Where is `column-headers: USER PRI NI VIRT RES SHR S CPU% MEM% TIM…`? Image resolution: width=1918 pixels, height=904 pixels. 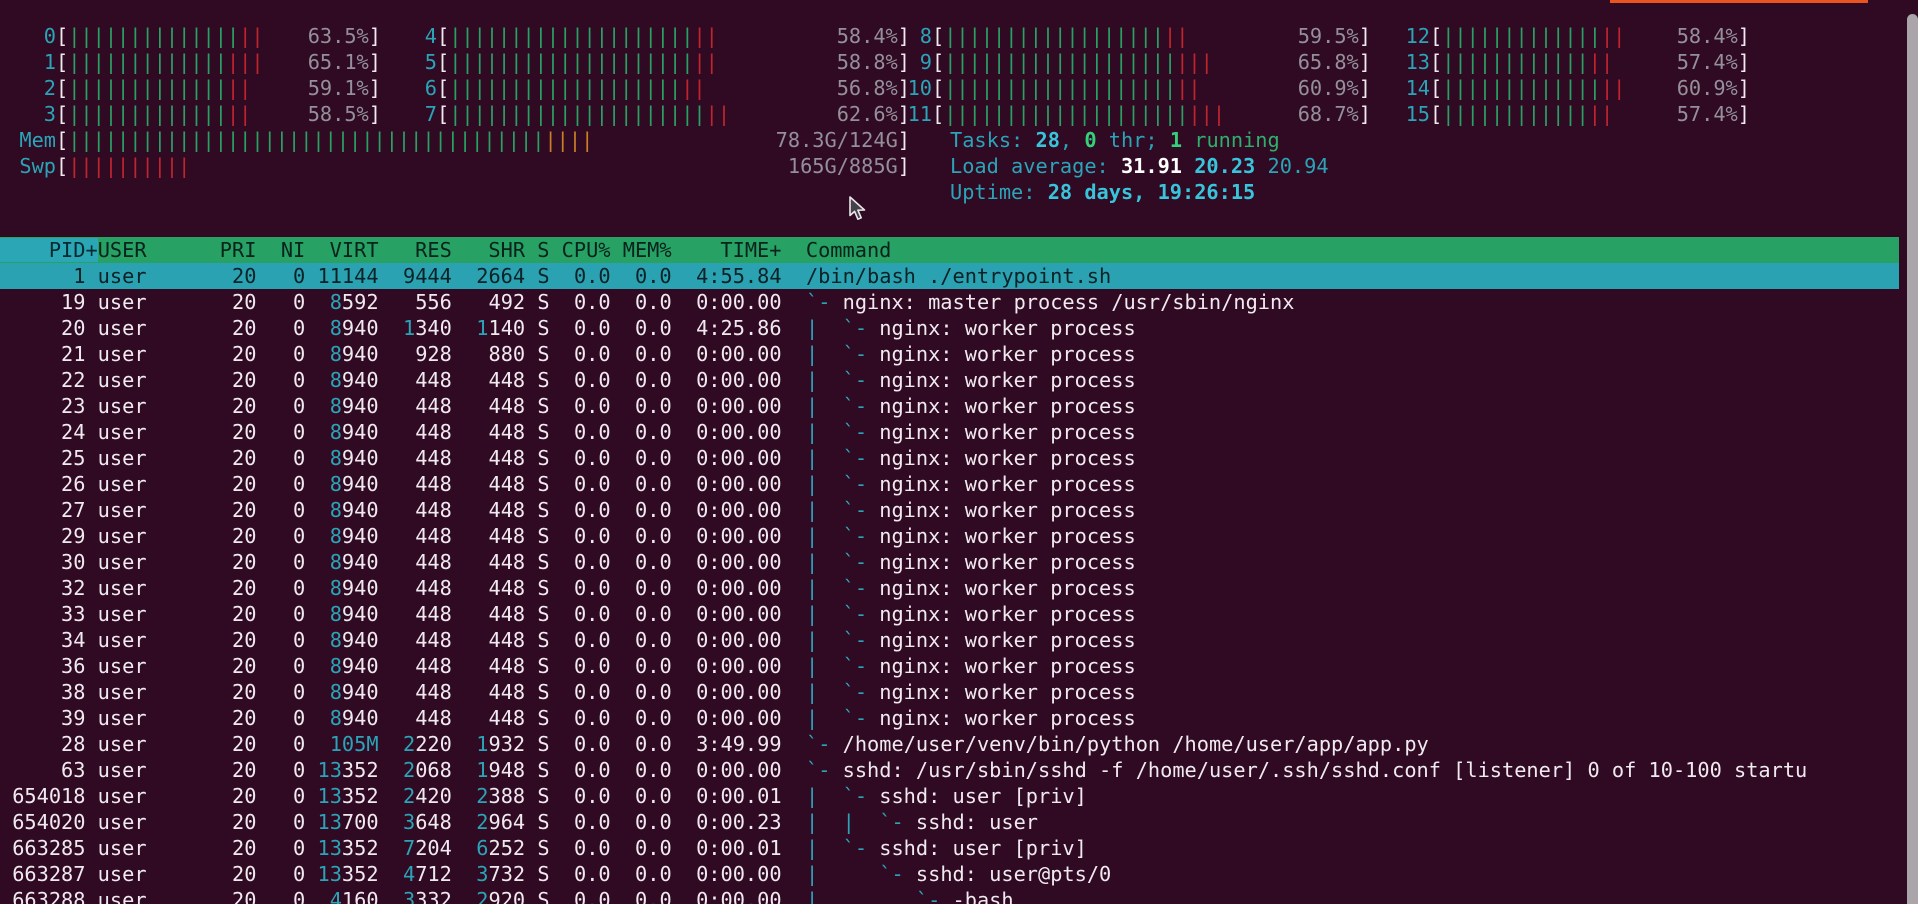
column-headers: USER PRI NI VIRT RES SHR S CPU% MEM% TIM… is located at coordinates (1007, 250).